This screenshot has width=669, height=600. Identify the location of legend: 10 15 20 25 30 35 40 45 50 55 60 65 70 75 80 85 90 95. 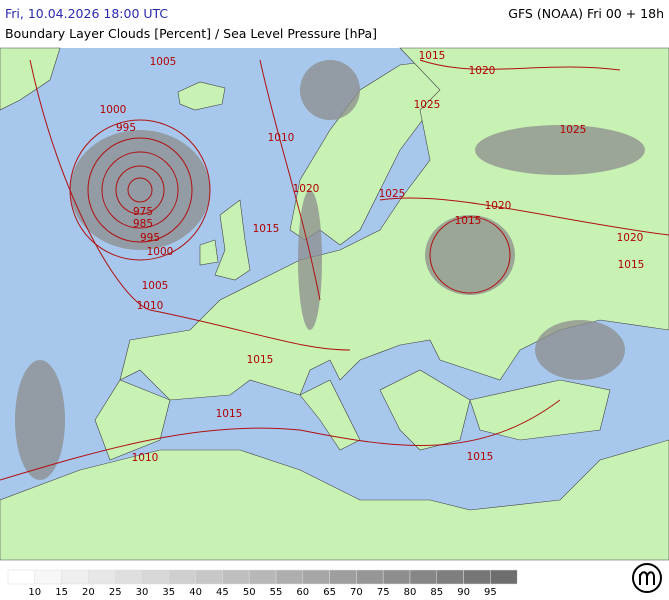
(262, 583).